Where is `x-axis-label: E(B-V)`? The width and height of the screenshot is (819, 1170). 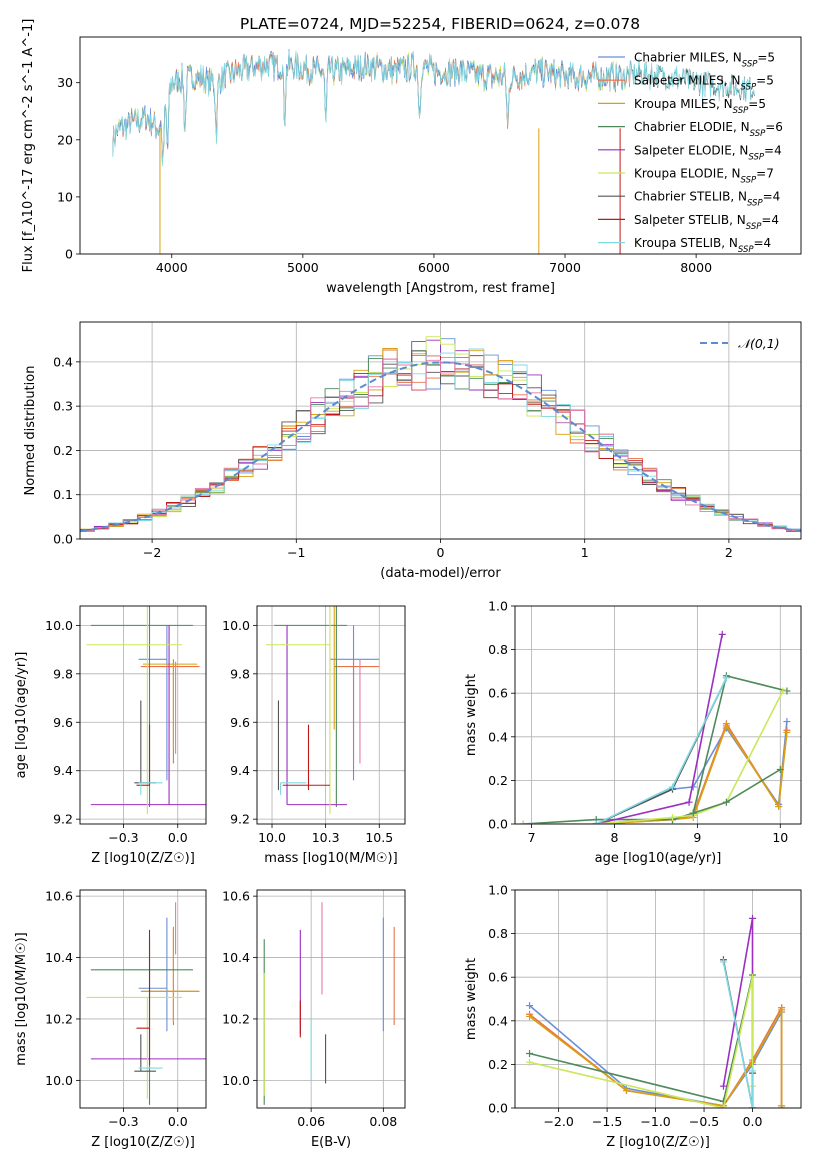
x-axis-label: E(B-V) is located at coordinates (331, 1142).